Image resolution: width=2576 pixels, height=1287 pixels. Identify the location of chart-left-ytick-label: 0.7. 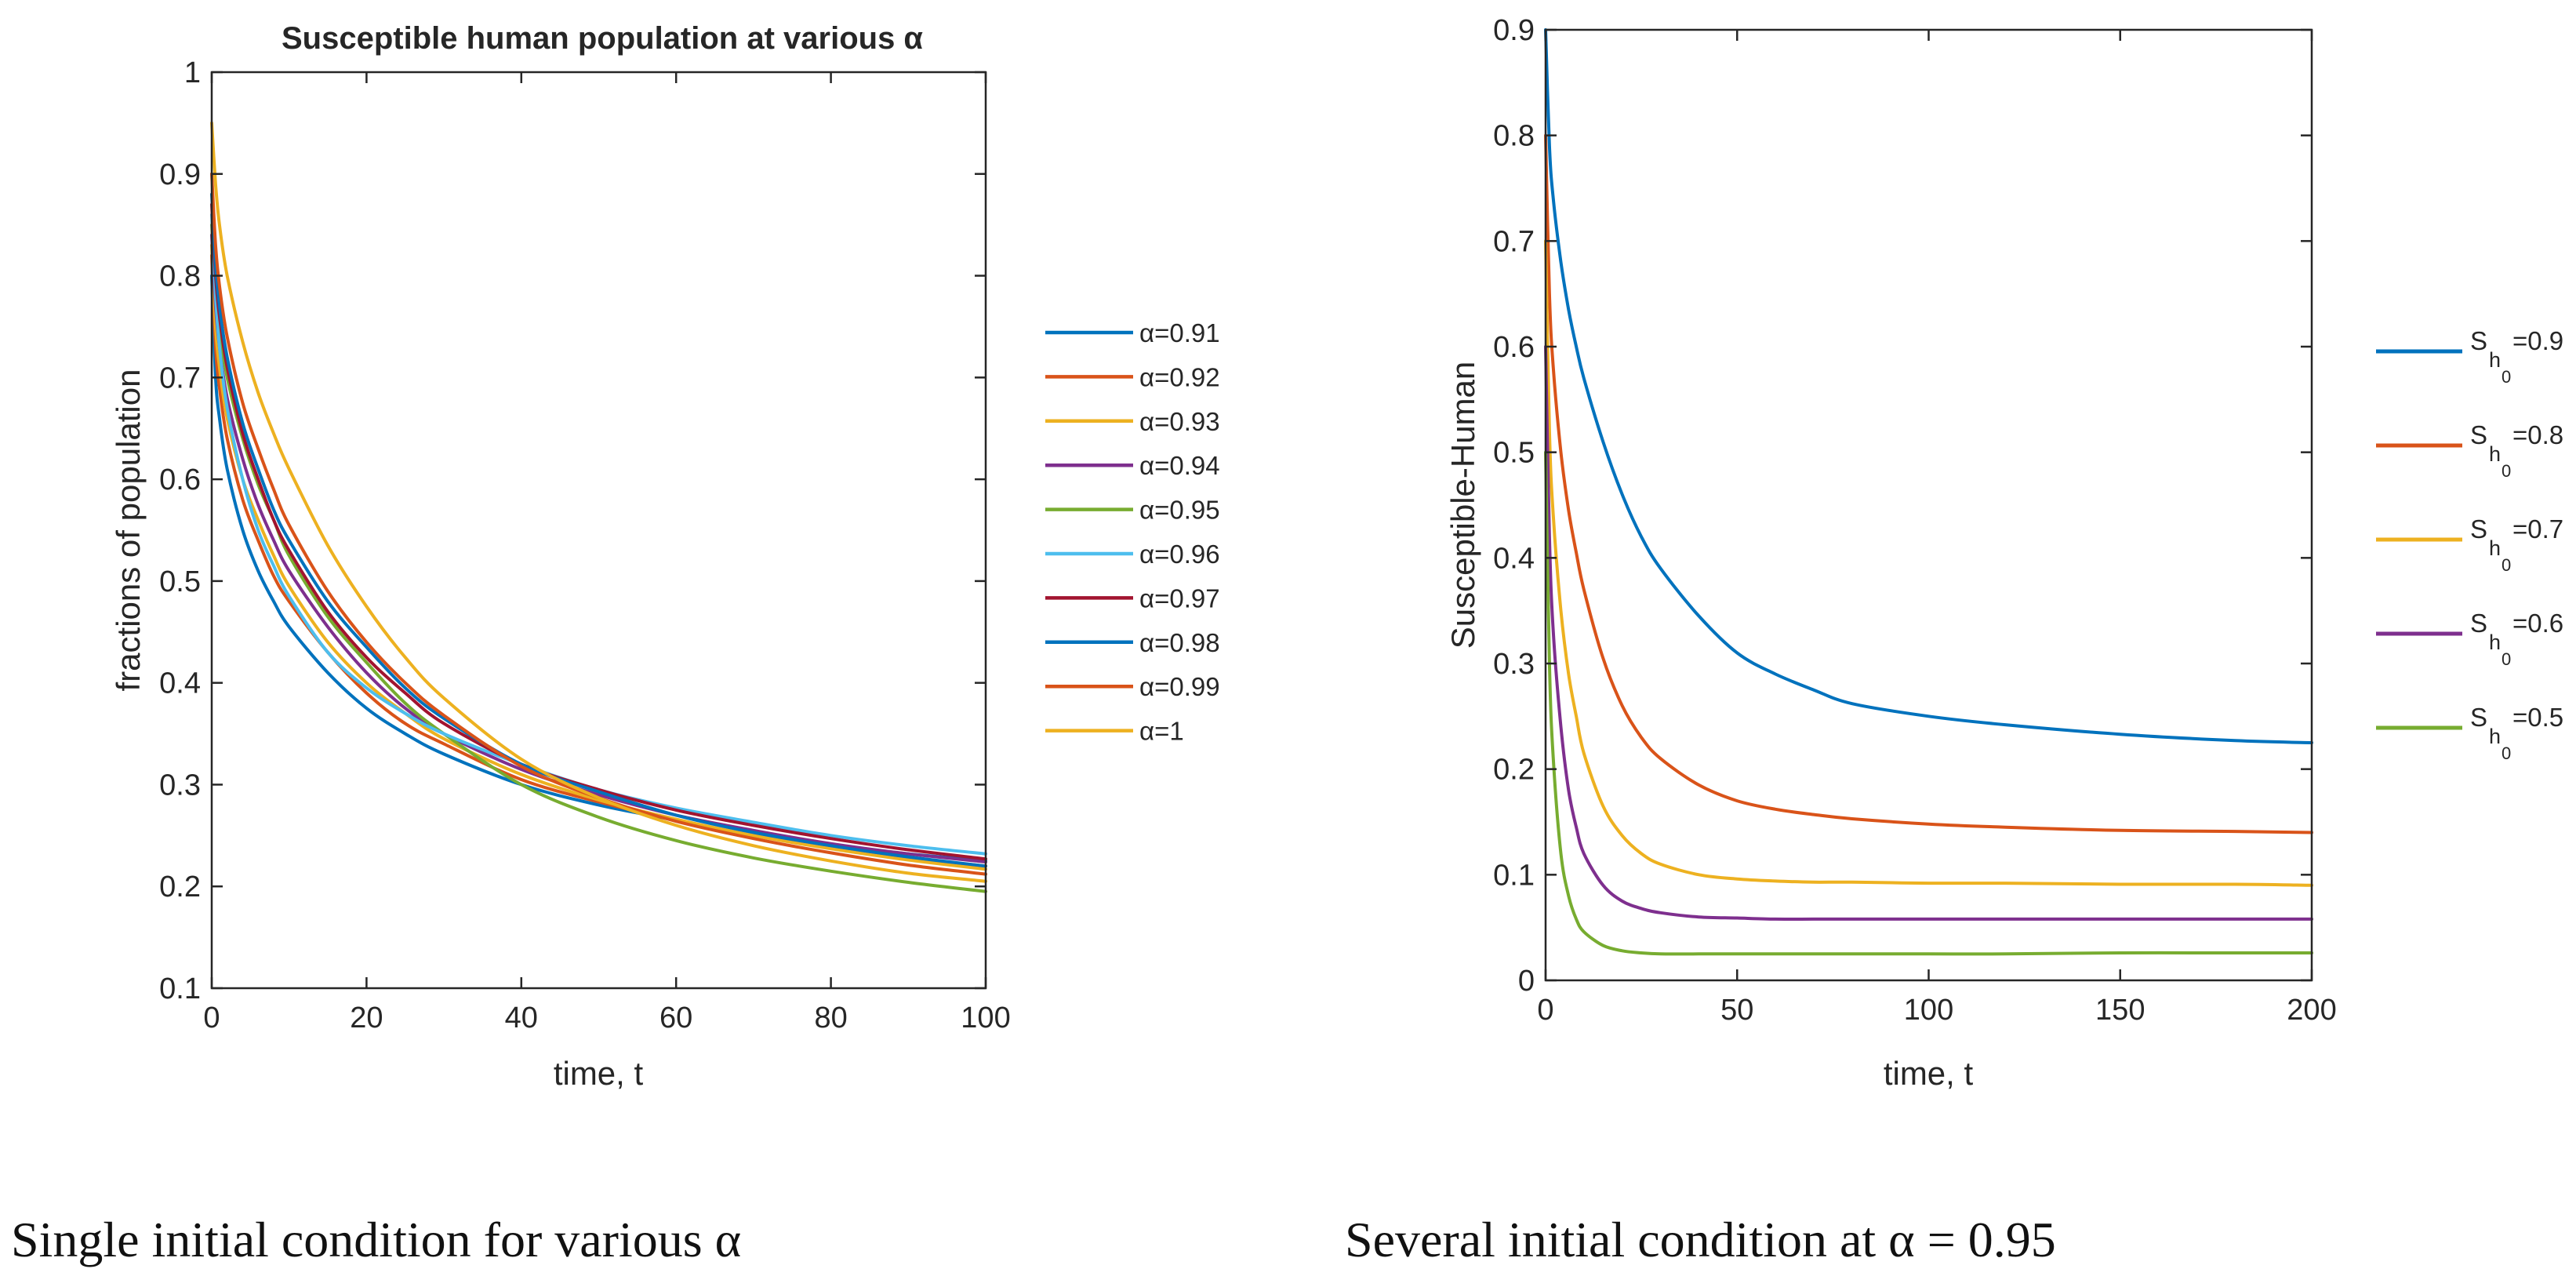
(180, 378).